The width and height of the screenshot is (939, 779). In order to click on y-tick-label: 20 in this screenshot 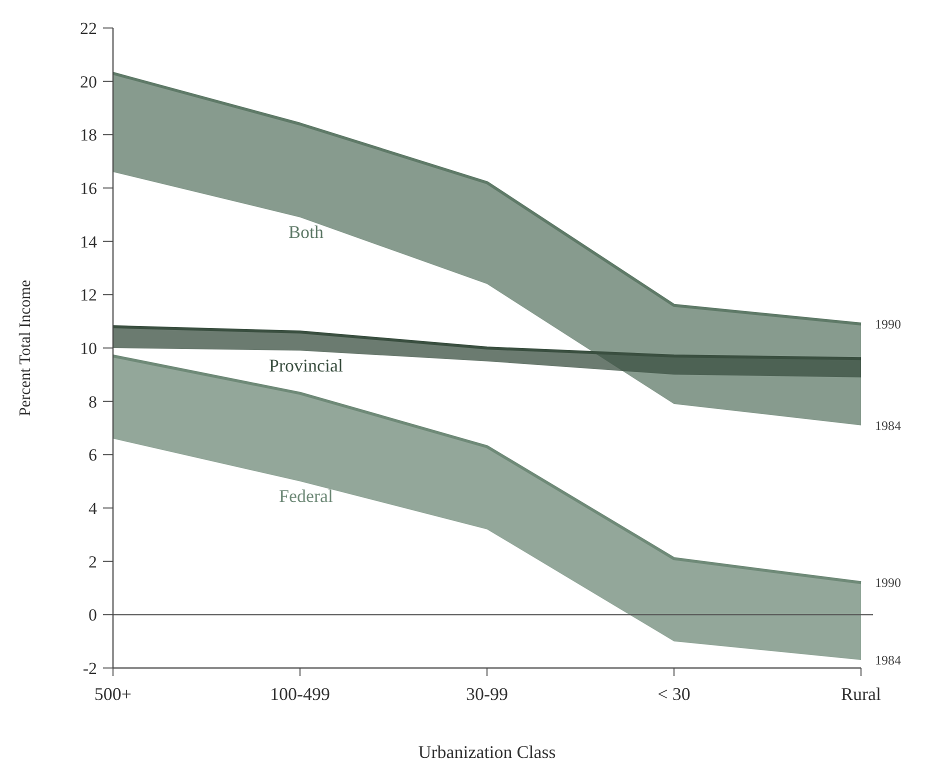, I will do `click(88, 82)`.